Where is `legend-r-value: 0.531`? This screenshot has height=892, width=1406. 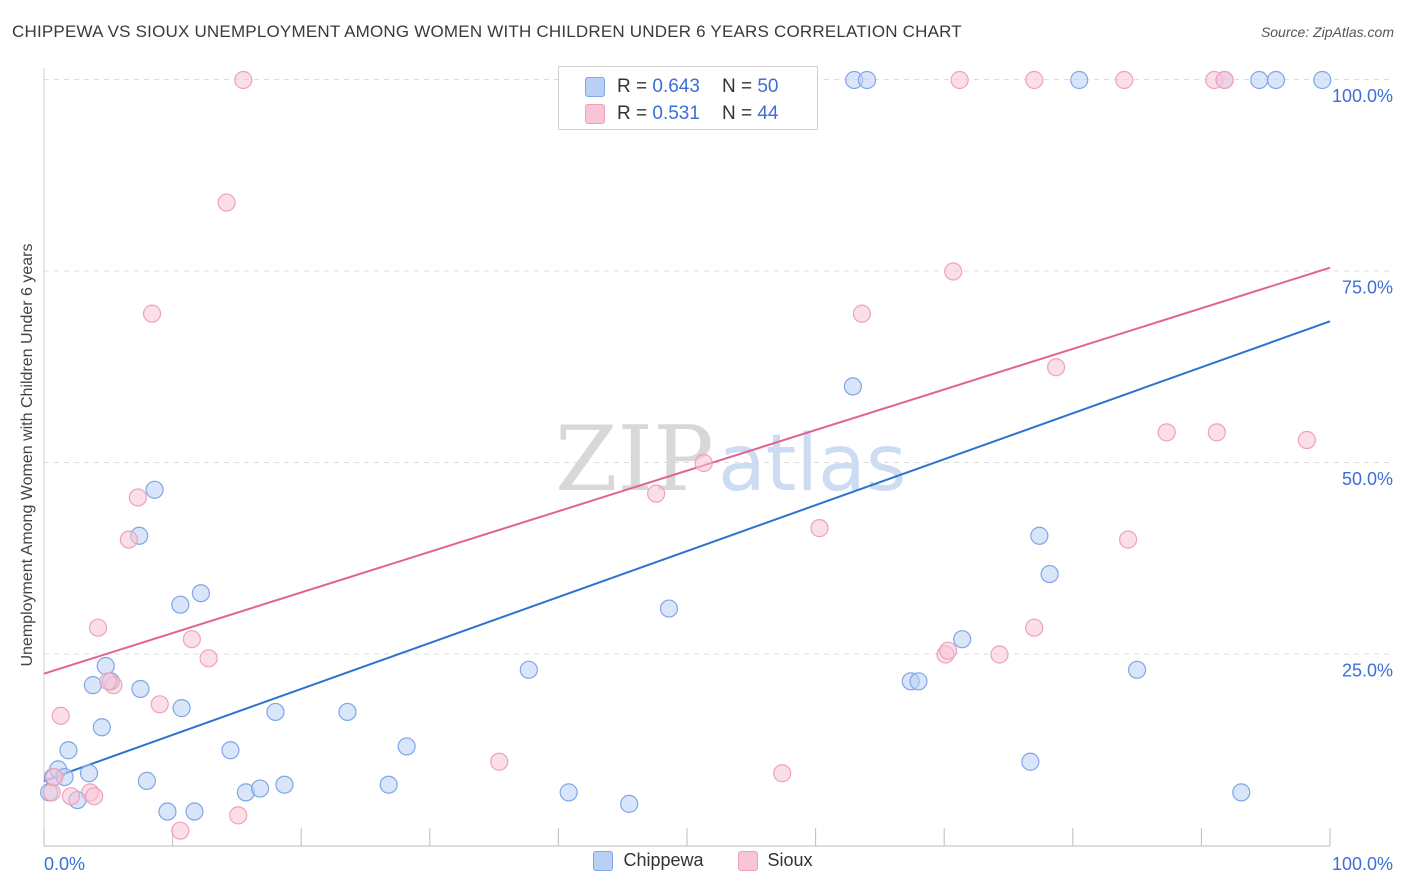
legend-r-value: 0.531 is located at coordinates (676, 113).